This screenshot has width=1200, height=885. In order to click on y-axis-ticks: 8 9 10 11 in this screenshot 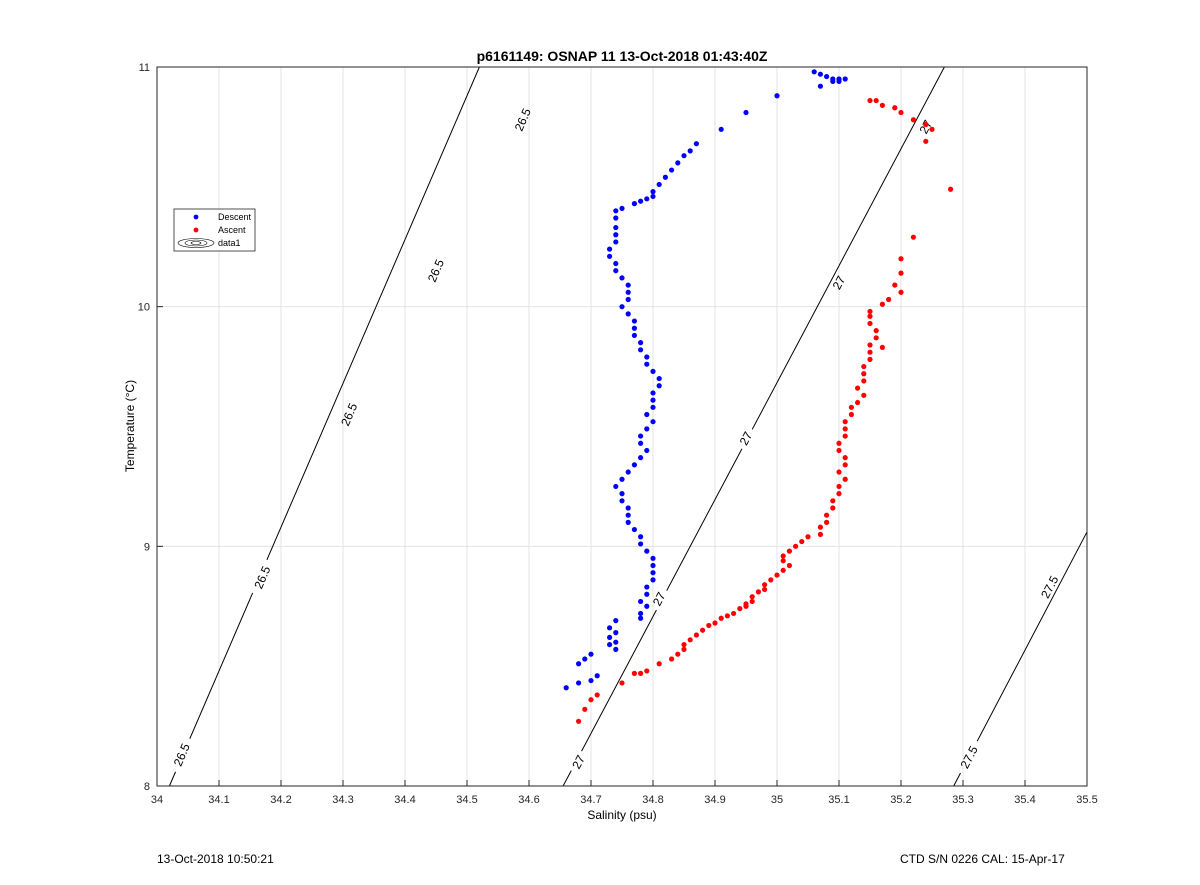, I will do `click(150, 427)`.